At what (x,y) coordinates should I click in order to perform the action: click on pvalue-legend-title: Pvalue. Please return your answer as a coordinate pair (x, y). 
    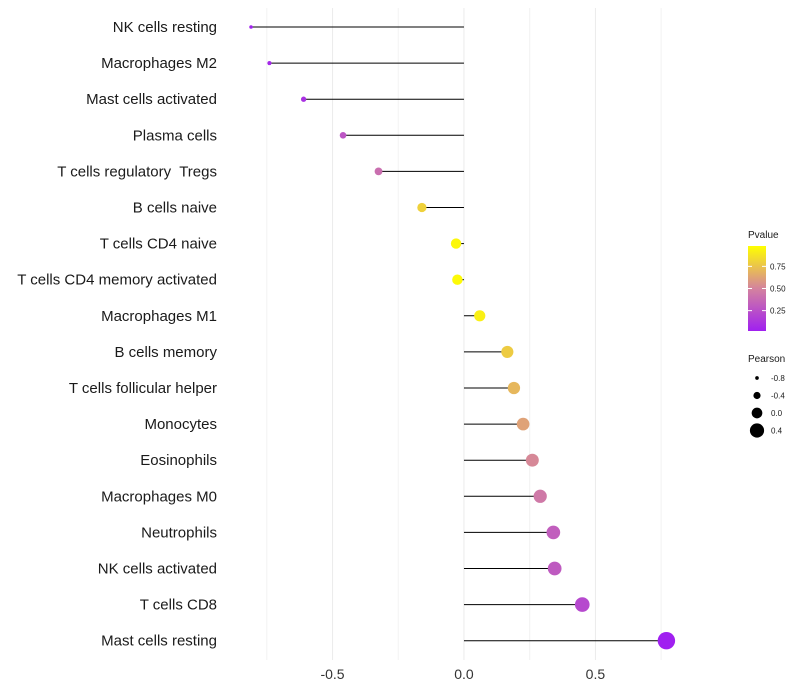
    Looking at the image, I should click on (763, 235).